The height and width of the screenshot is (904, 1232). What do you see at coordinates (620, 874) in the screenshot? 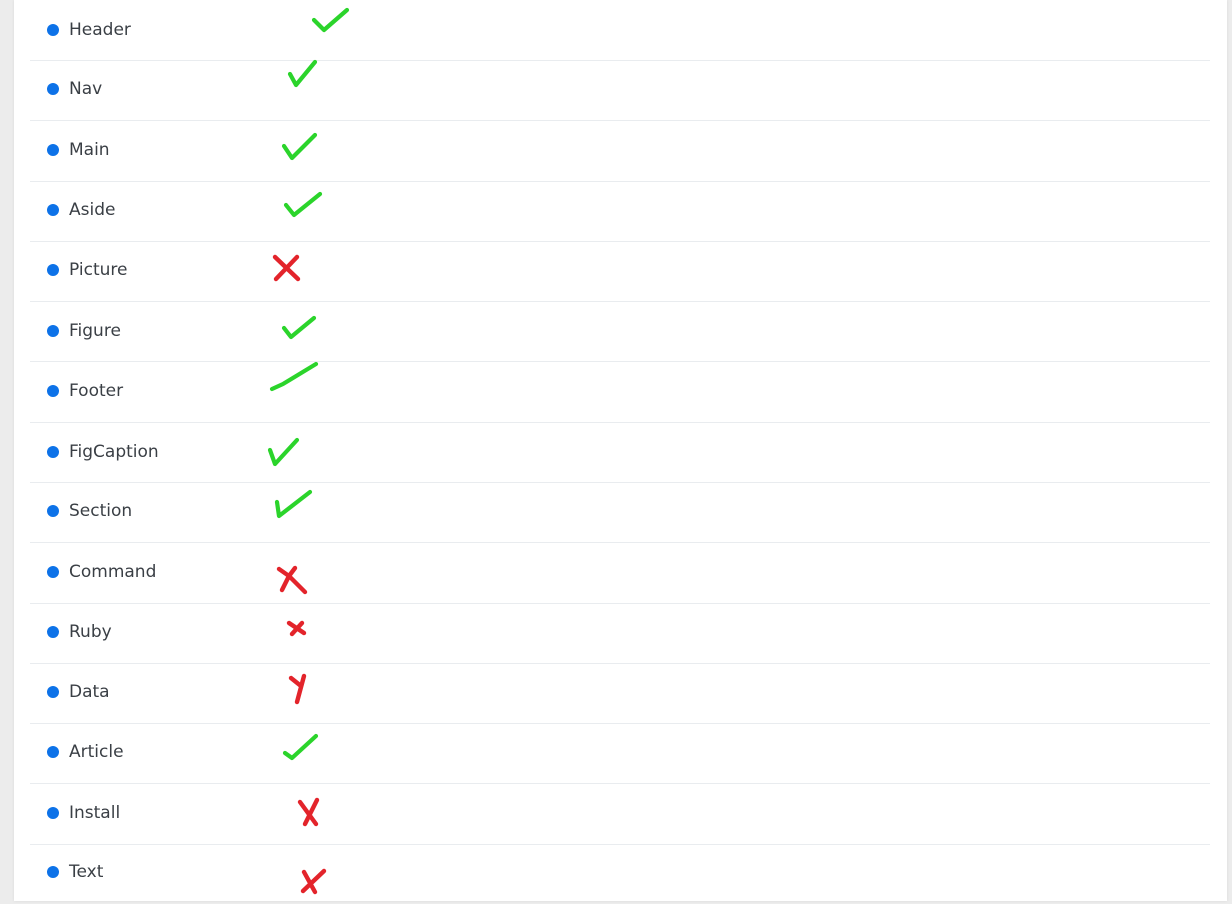
I see `list-item: Text` at bounding box center [620, 874].